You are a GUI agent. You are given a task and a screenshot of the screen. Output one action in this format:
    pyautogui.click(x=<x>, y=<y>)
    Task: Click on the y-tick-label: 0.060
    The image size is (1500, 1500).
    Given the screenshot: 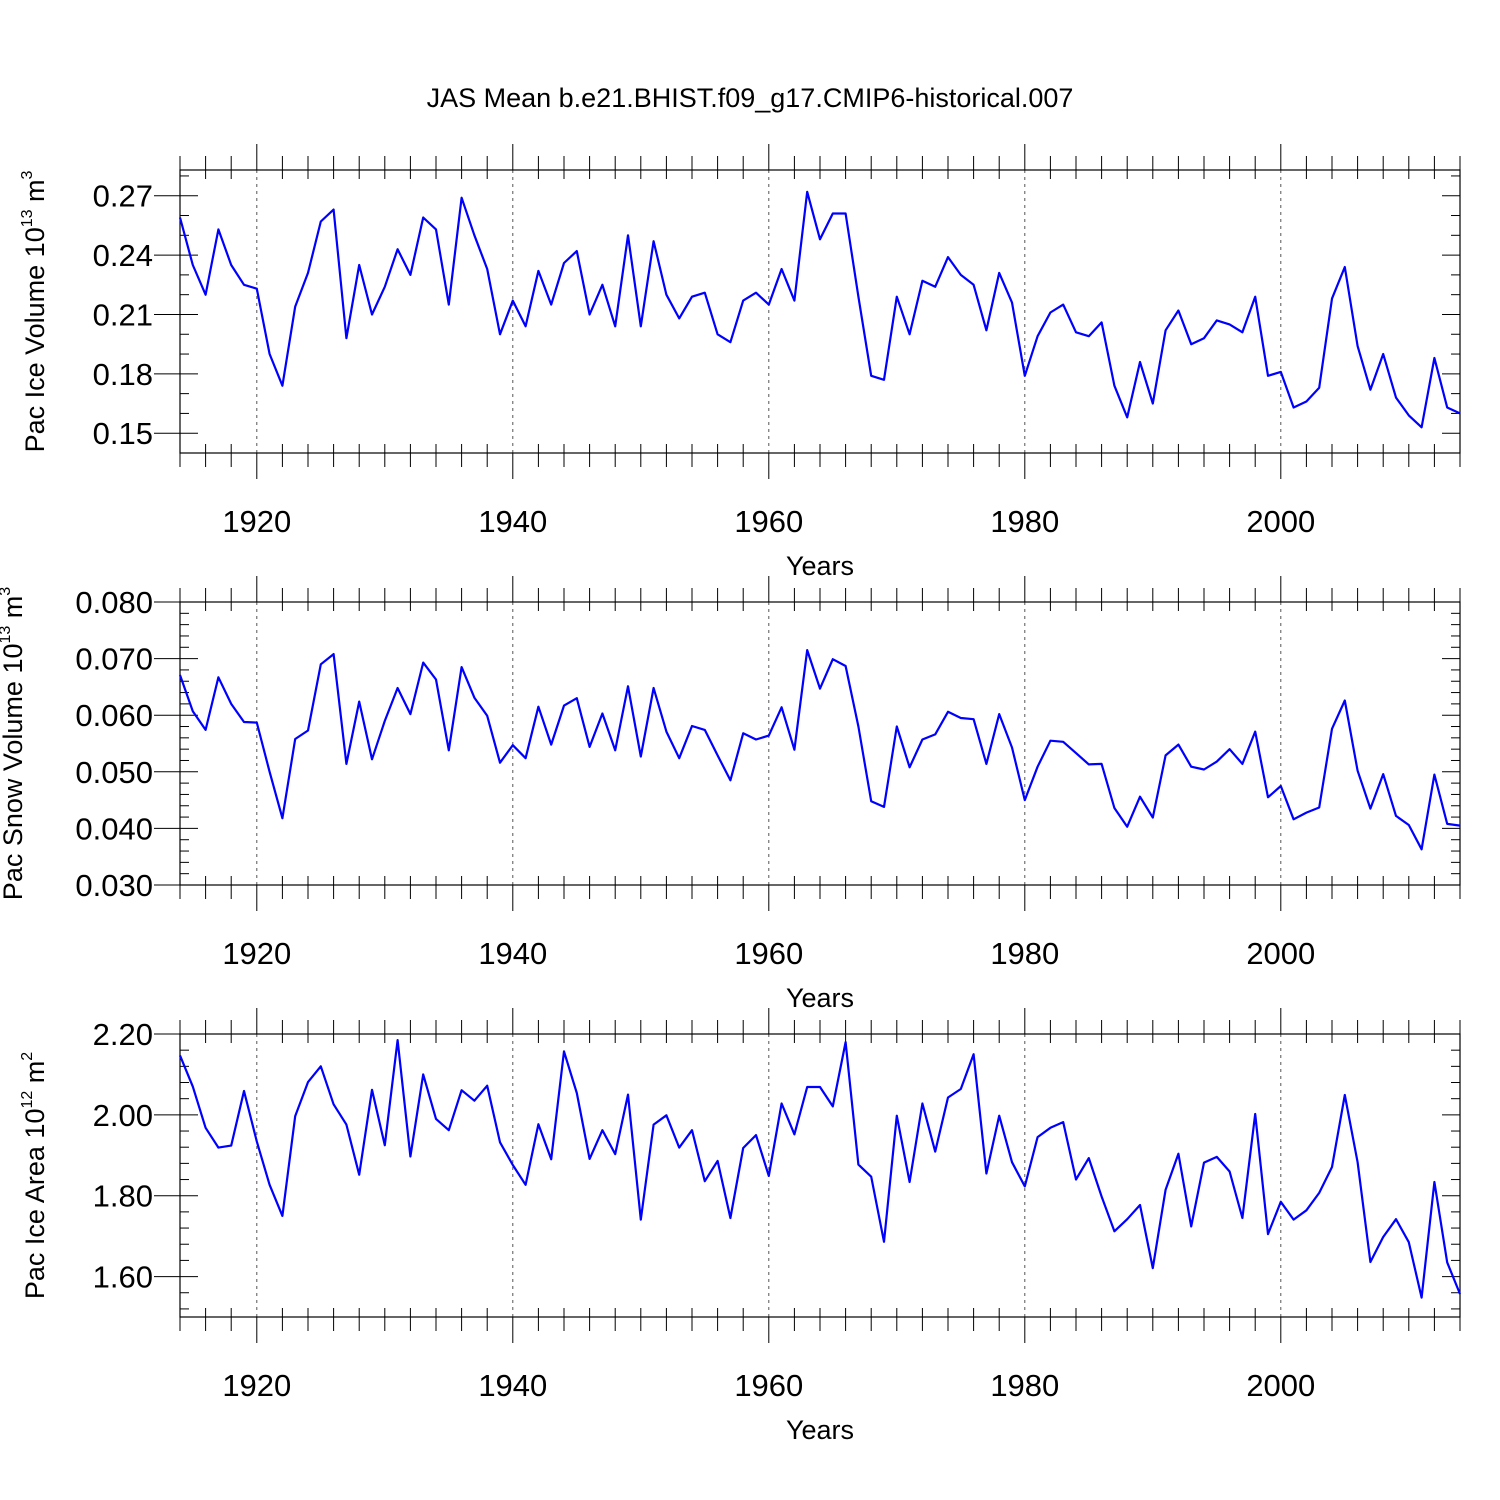 What is the action you would take?
    pyautogui.click(x=114, y=715)
    